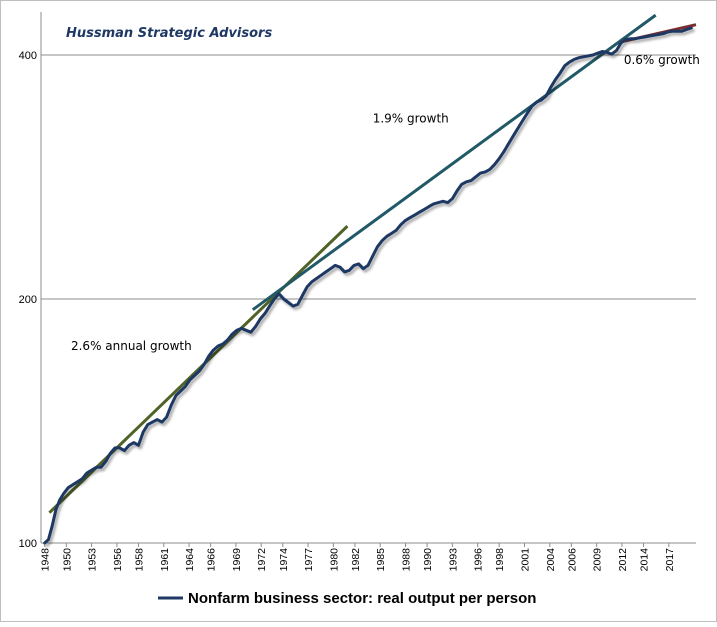 Image resolution: width=717 pixels, height=627 pixels. Describe the element at coordinates (139, 560) in the screenshot. I see `x-tick-label-1958: 1958` at that location.